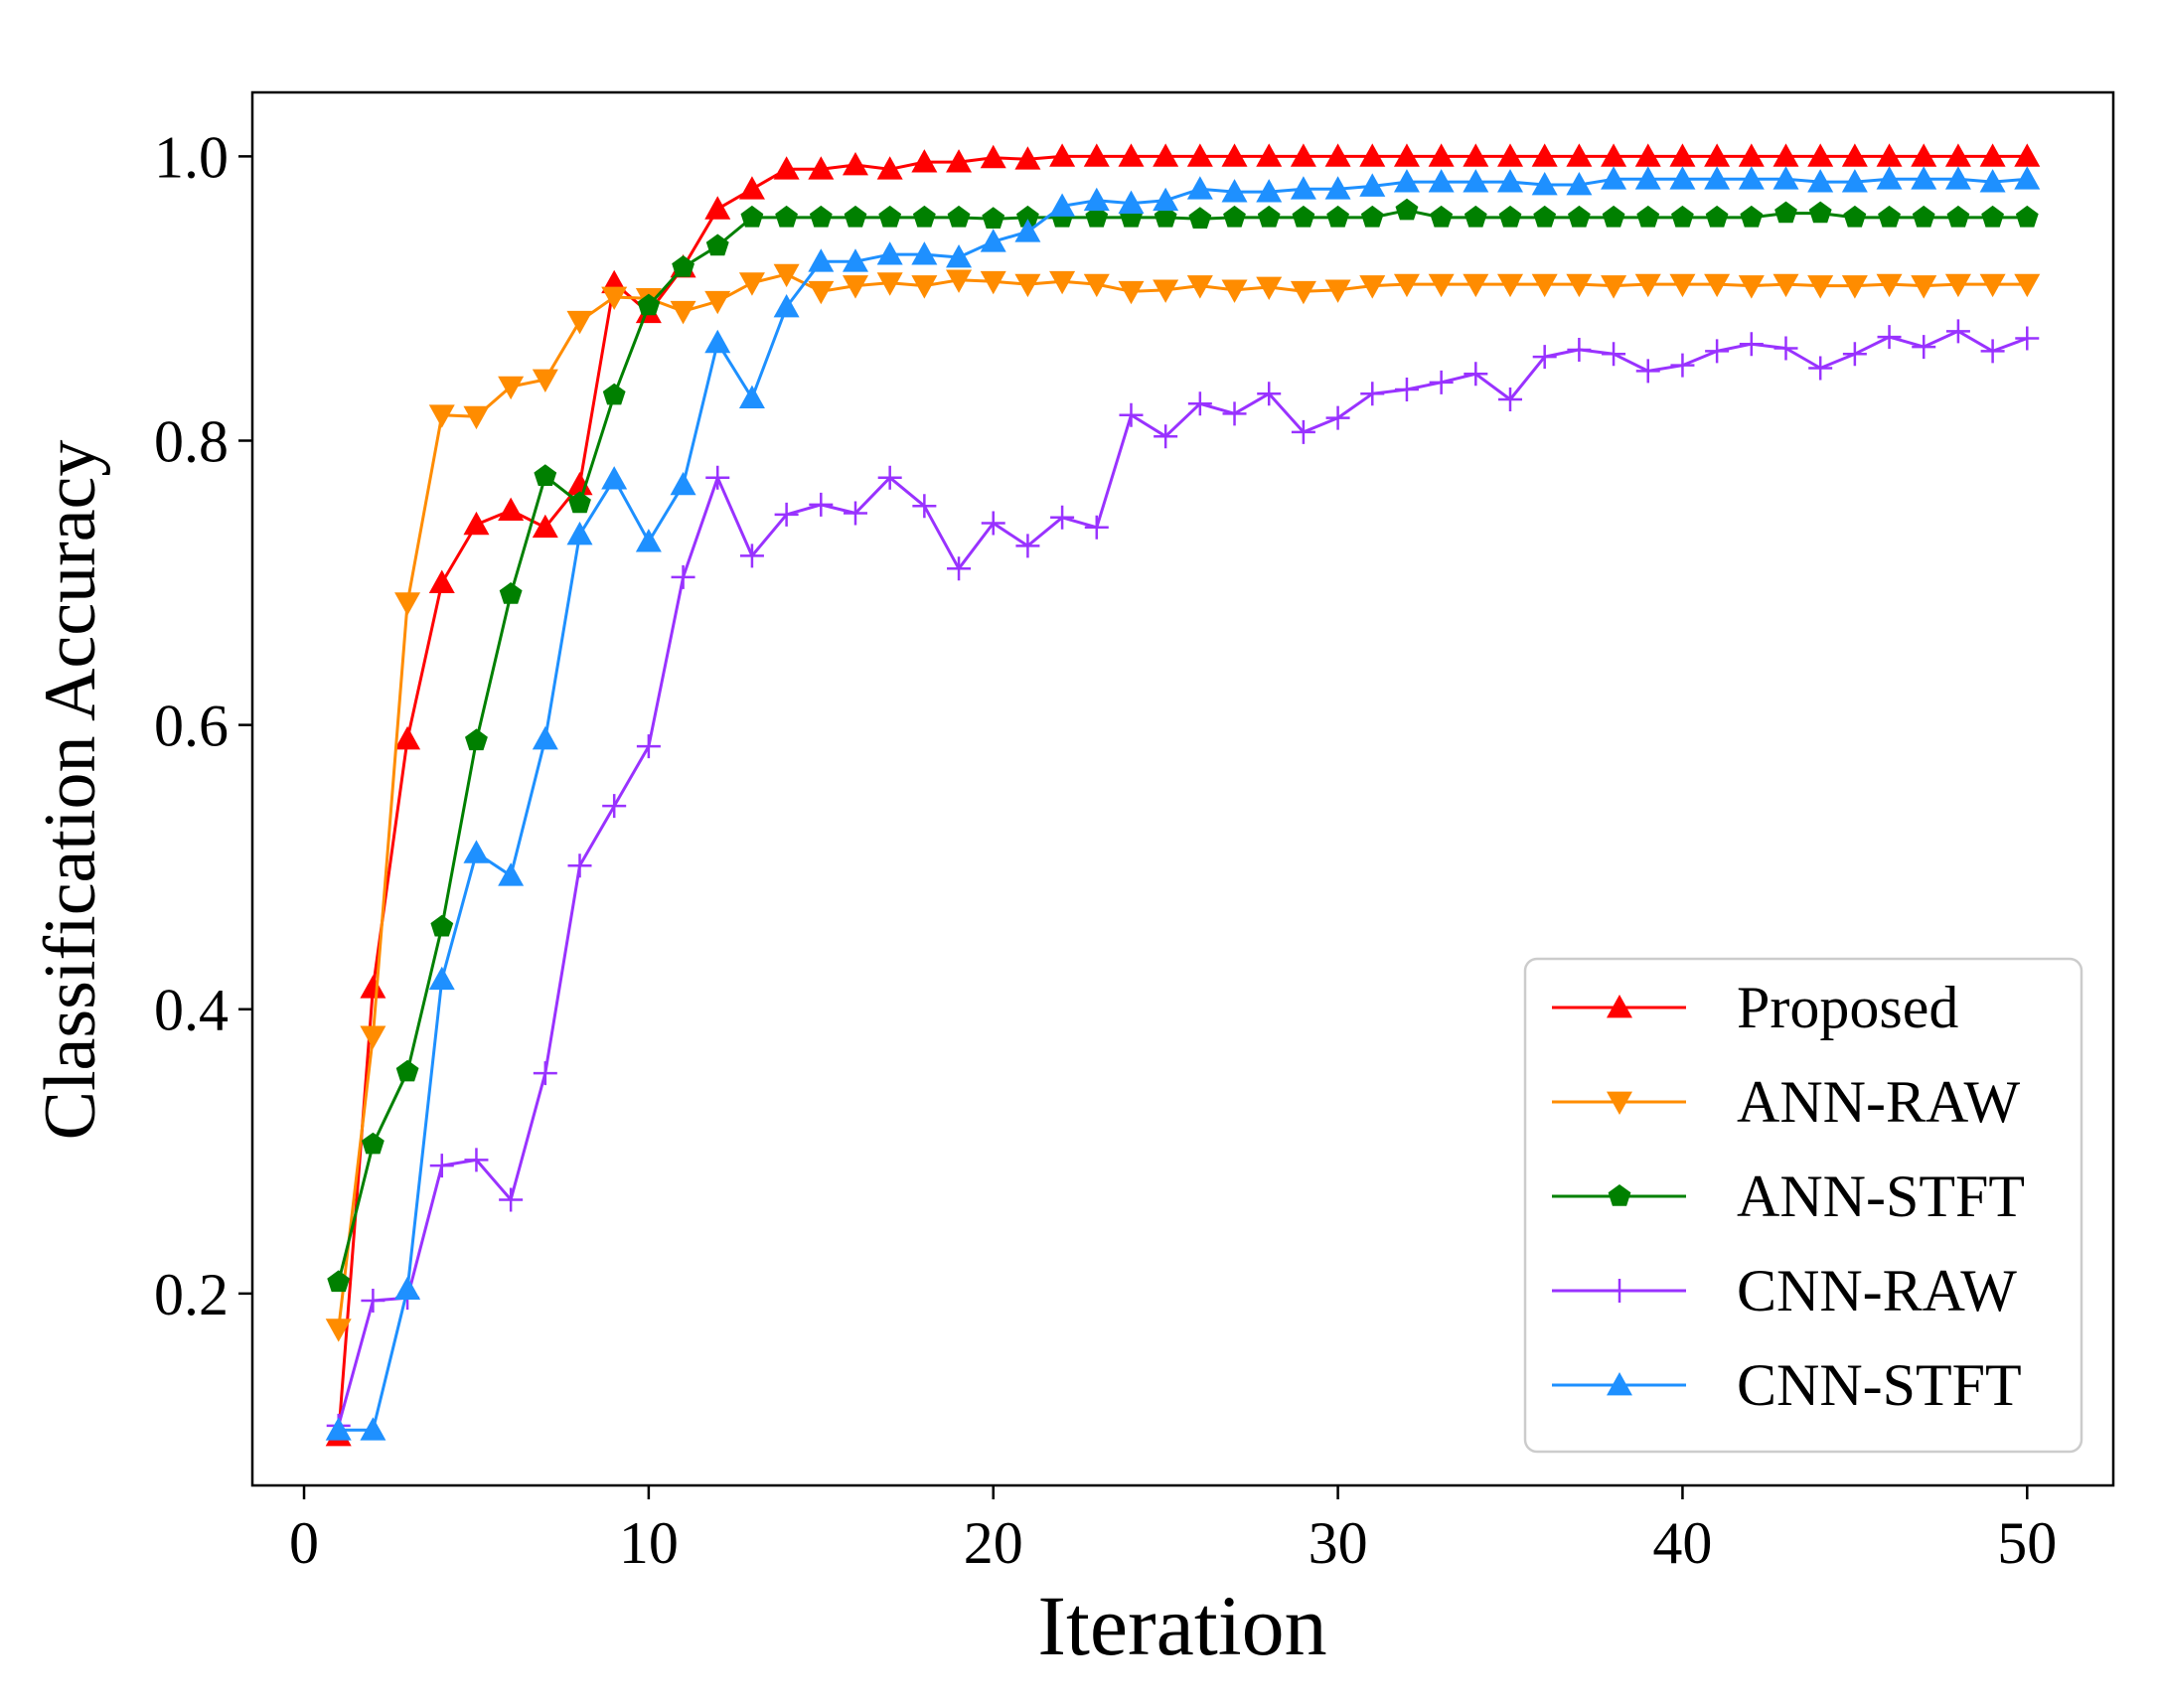 The image size is (2158, 1708). I want to click on y-tick-label: 0.6, so click(191, 726).